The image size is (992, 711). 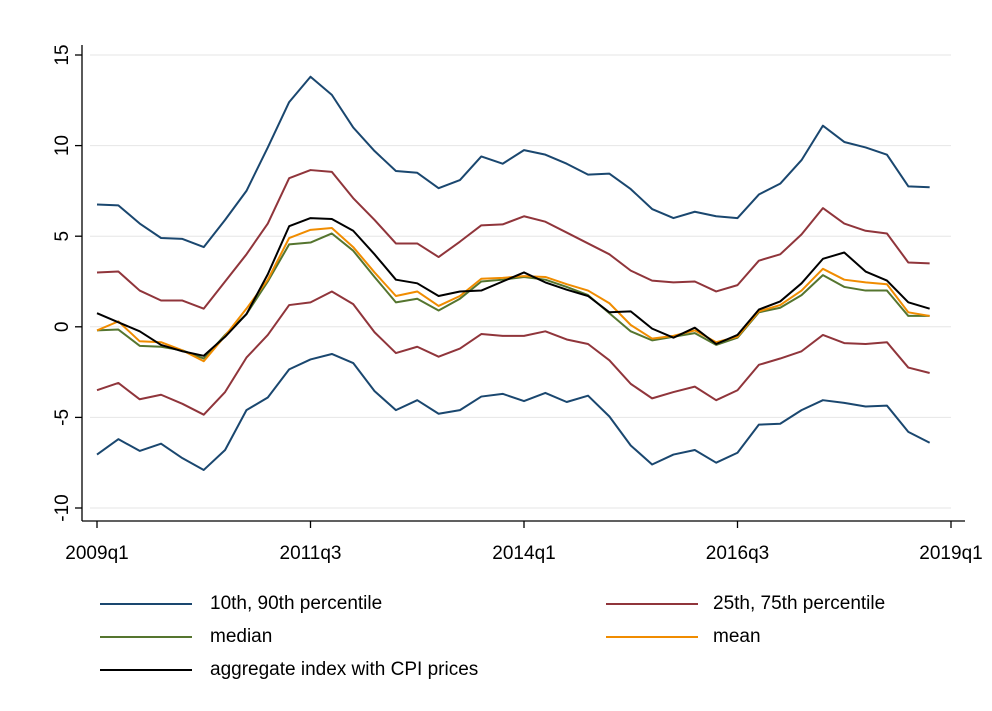 What do you see at coordinates (62, 417) in the screenshot?
I see `y-tick-label: -5` at bounding box center [62, 417].